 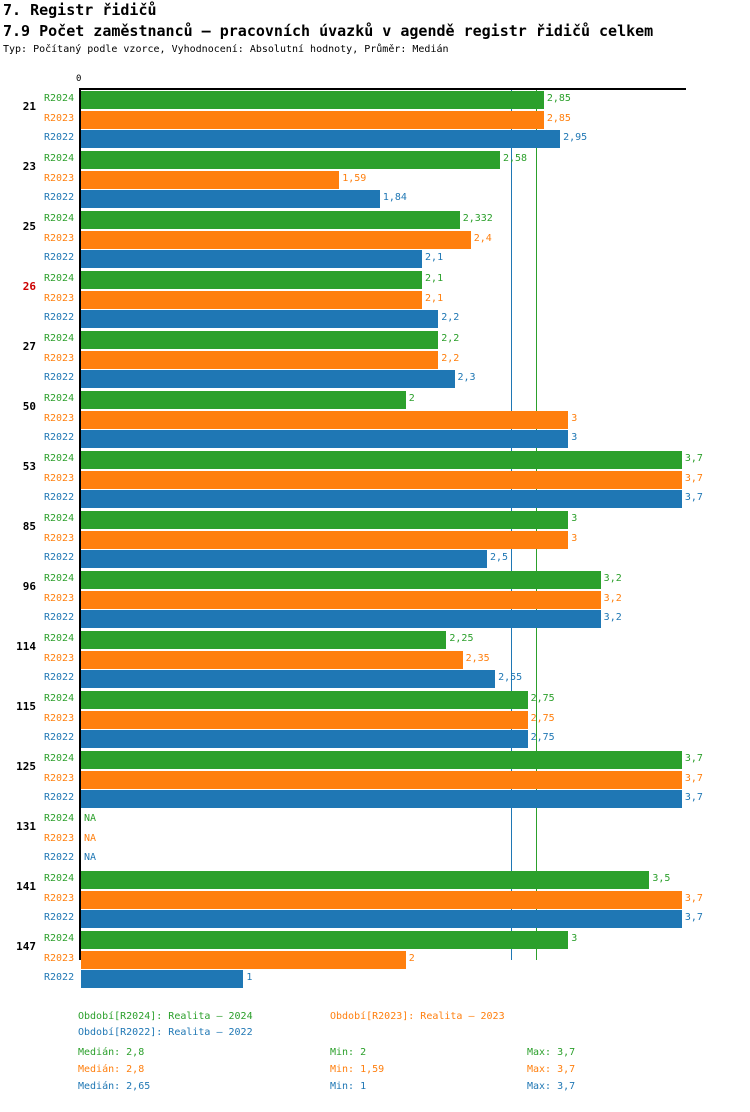 I want to click on bar-group: 25 R2024 2,332 R2023 2,4 R2022 2,1, so click(x=375, y=240).